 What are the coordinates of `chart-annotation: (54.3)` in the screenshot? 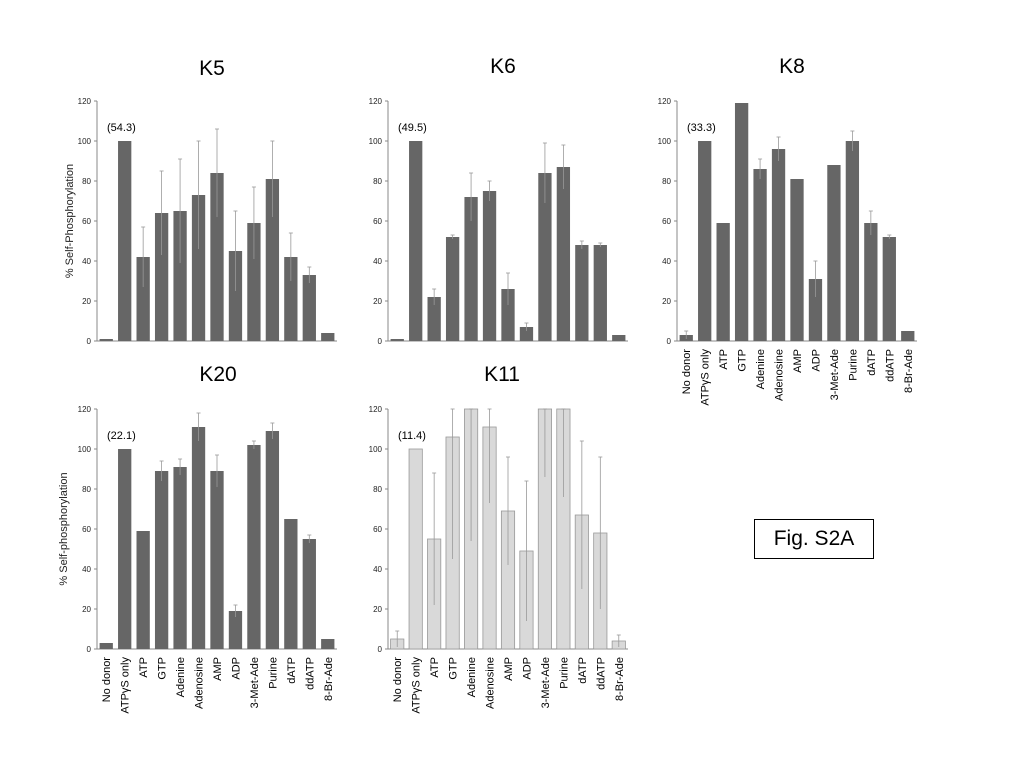 It's located at (121, 128).